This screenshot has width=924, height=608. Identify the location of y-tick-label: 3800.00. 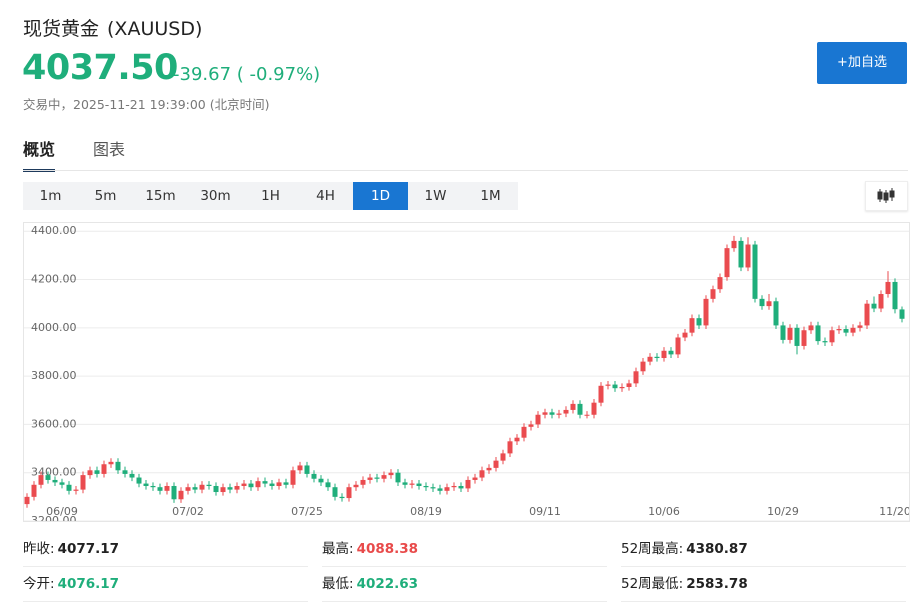
(54, 375).